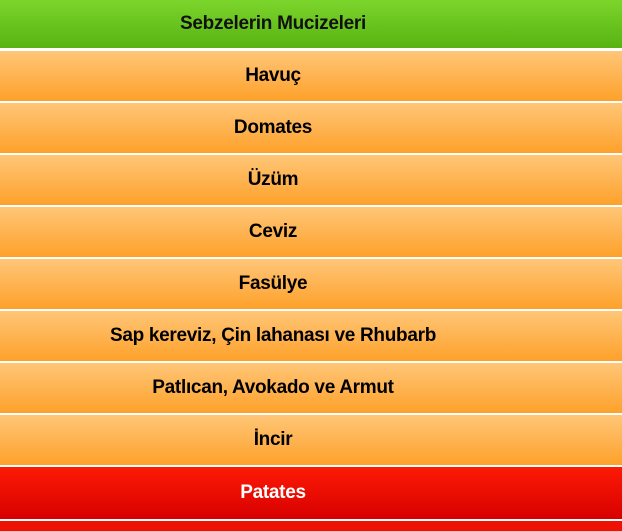  What do you see at coordinates (311, 76) in the screenshot?
I see `menu-item-havuc: Havuç` at bounding box center [311, 76].